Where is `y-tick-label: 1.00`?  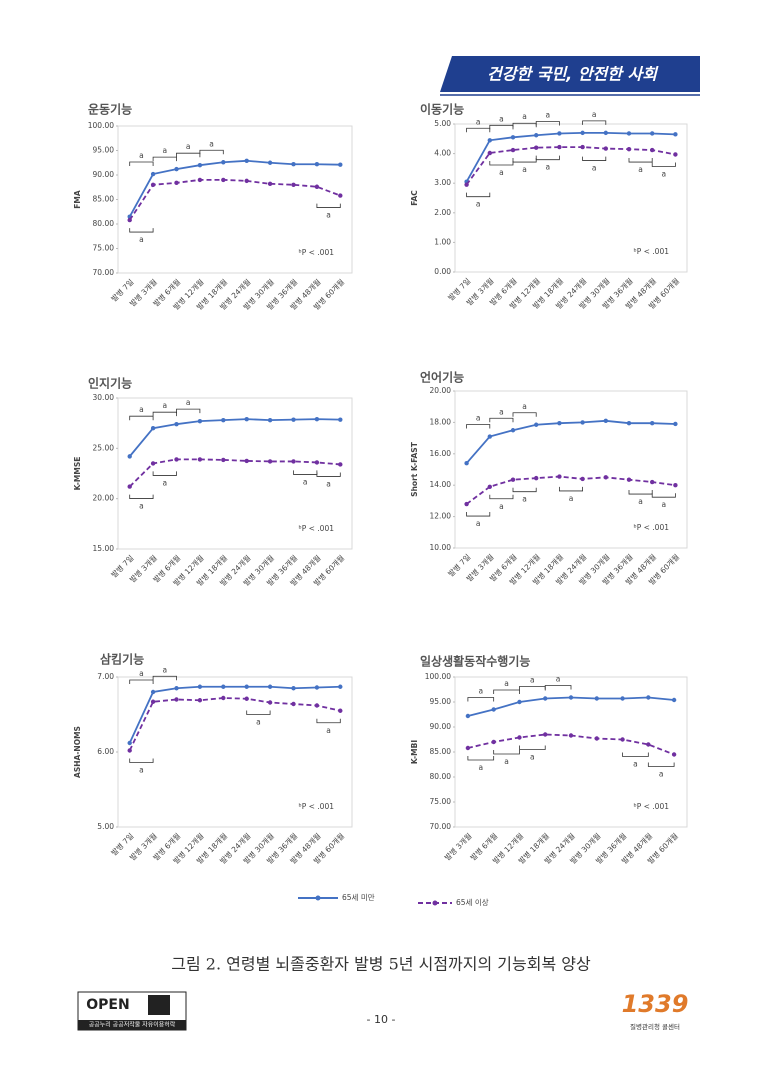
y-tick-label: 1.00 is located at coordinates (442, 241).